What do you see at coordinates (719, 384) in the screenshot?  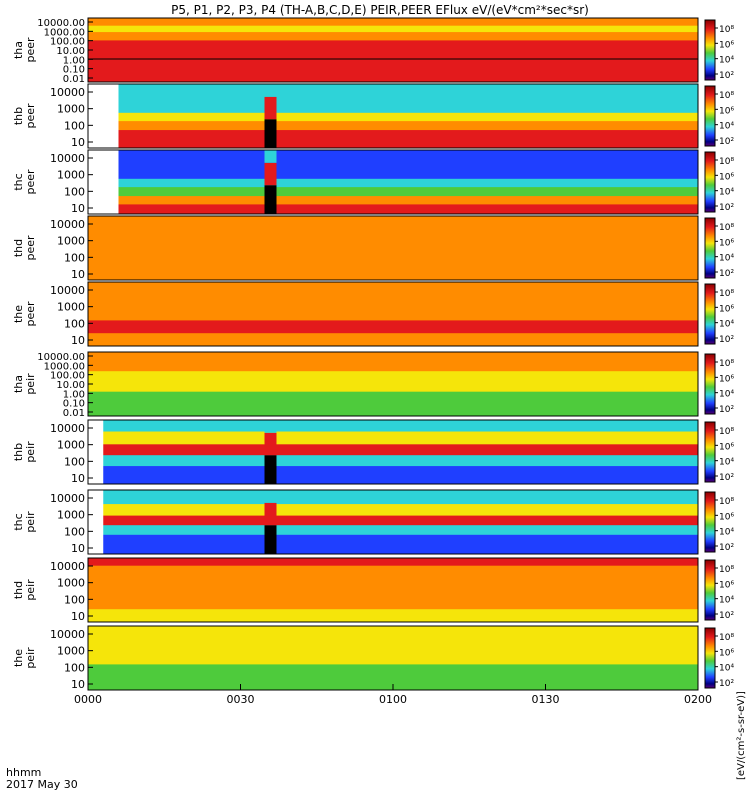 I see `colorbar-tha_peir: 10⁸ 10⁶ 10⁴ 10²` at bounding box center [719, 384].